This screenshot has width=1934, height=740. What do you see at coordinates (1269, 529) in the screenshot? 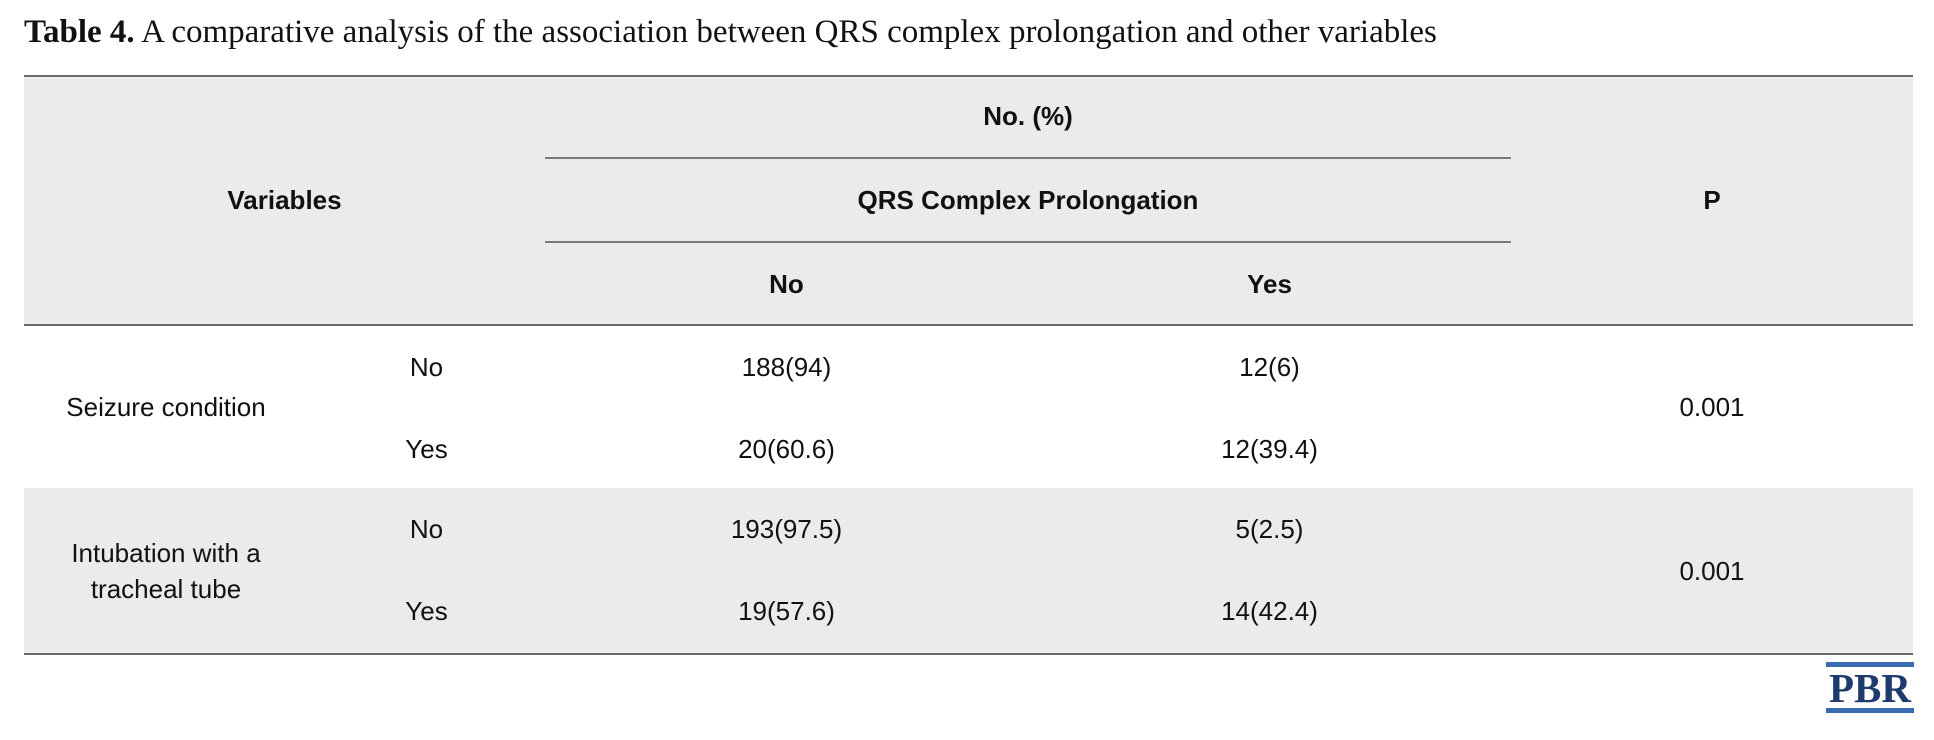
I see `row-cell-yes: 5(2.5)` at bounding box center [1269, 529].